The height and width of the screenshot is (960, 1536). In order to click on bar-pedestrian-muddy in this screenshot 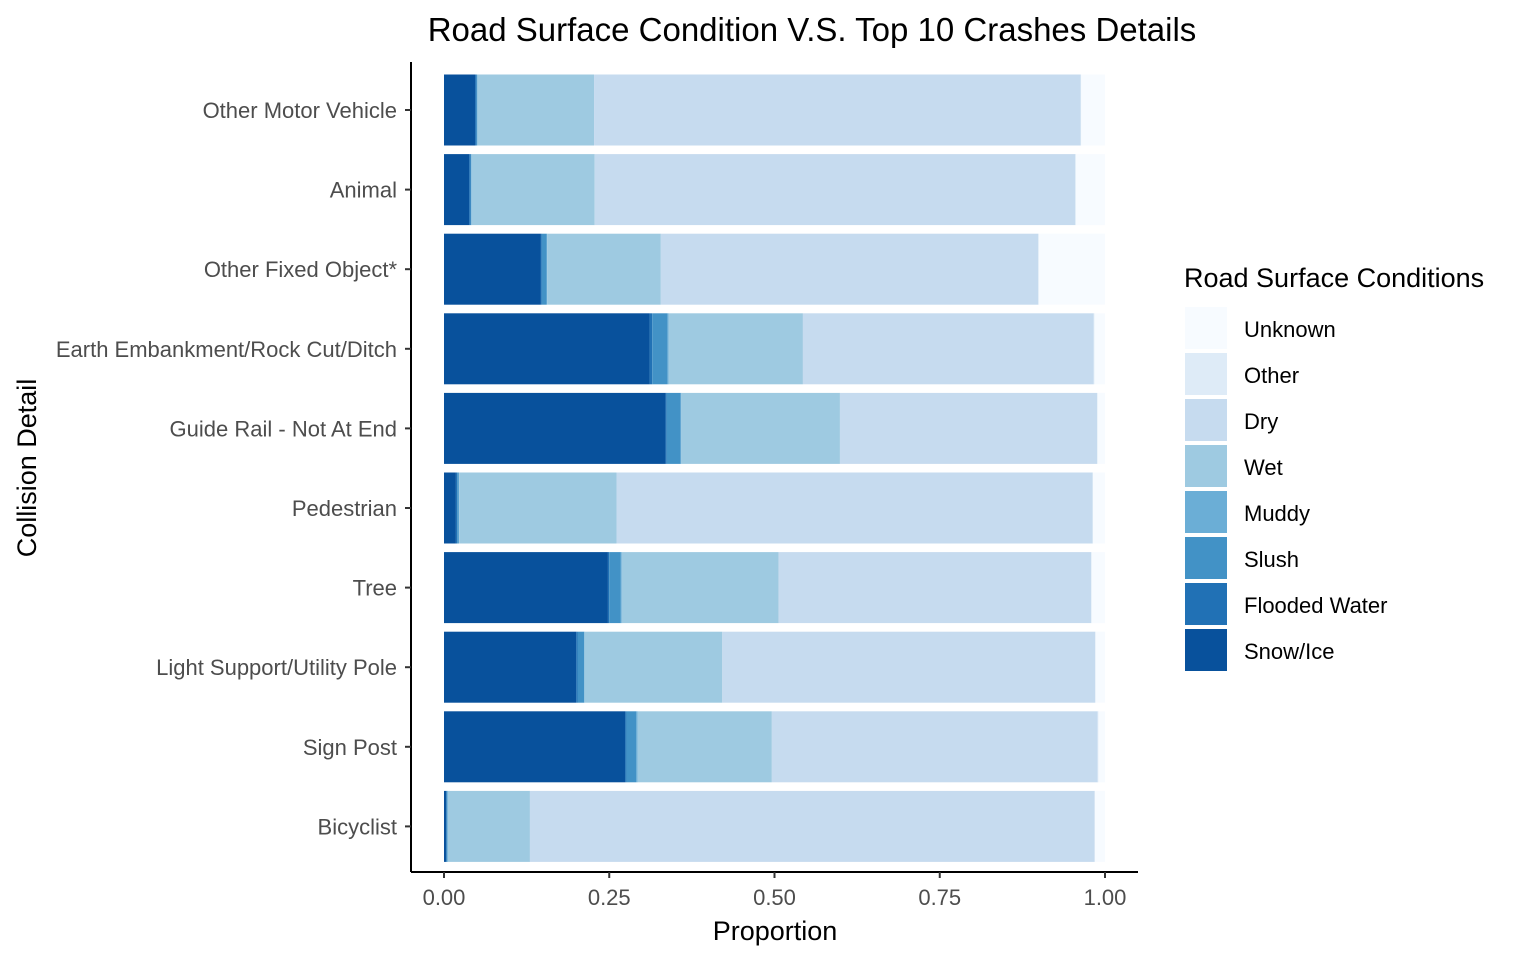, I will do `click(459, 508)`.